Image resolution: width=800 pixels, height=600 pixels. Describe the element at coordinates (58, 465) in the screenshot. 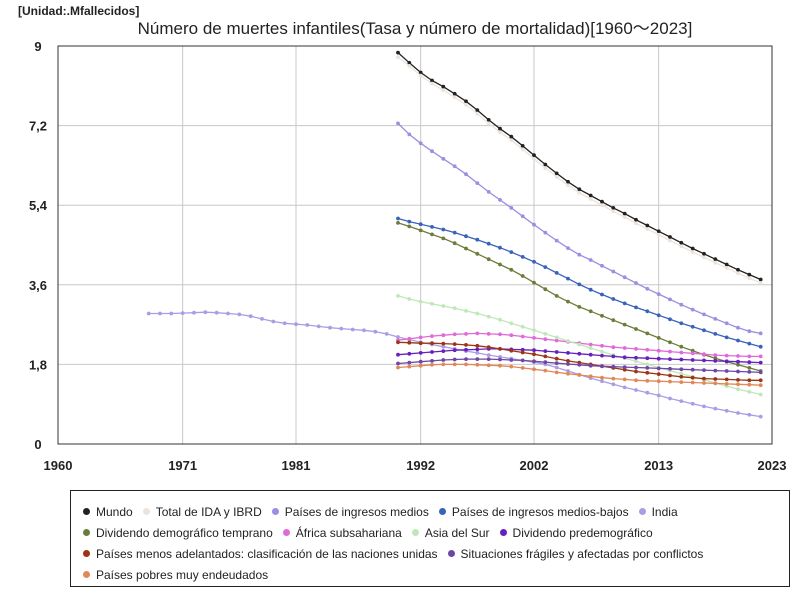

I see `x-tick-label: 1960` at that location.